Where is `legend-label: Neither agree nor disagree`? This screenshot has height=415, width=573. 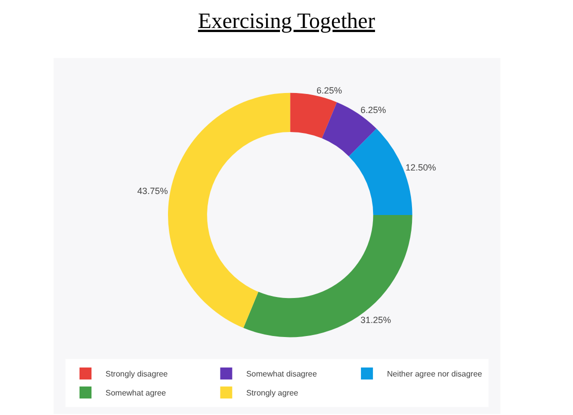
legend-label: Neither agree nor disagree is located at coordinates (434, 374).